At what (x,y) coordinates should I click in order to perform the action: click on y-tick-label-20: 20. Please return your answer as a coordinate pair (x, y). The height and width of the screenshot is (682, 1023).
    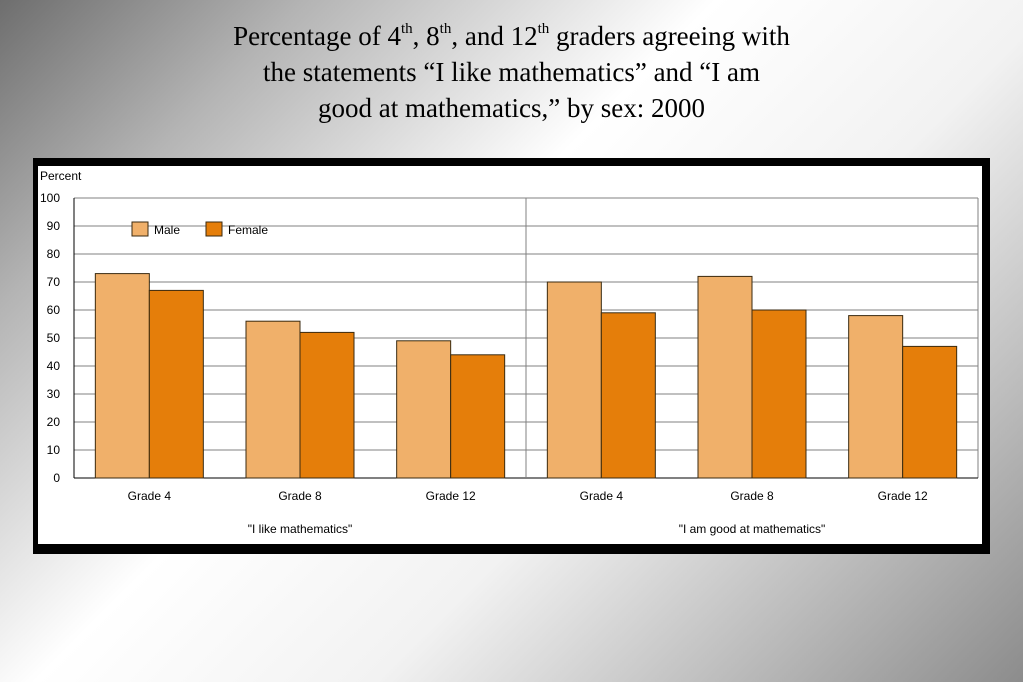
    Looking at the image, I should click on (54, 422).